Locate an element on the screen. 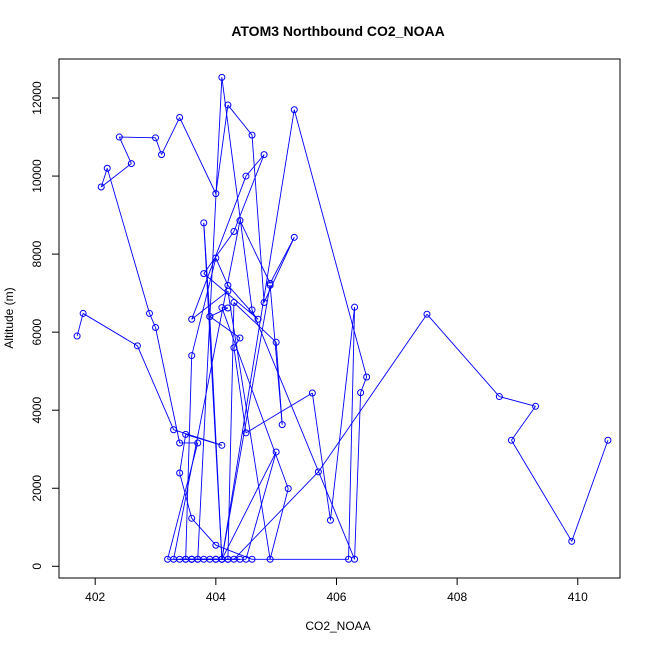 The width and height of the screenshot is (650, 650). y-tick-label: 12000 is located at coordinates (37, 98).